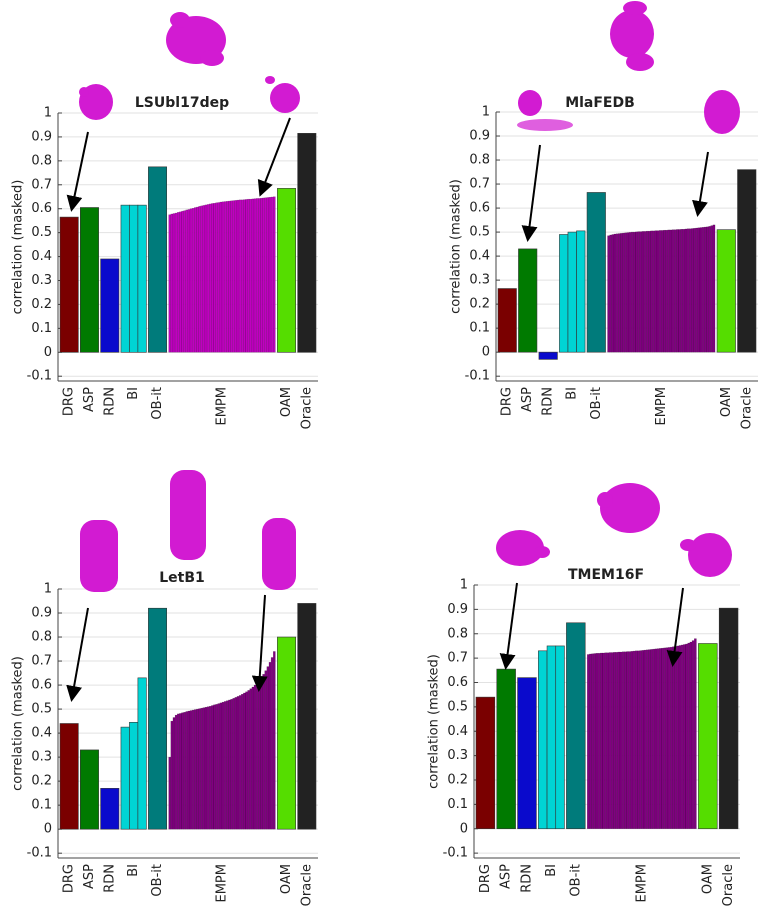 The image size is (761, 920). I want to click on y-tick-label: 0.6, so click(41, 685).